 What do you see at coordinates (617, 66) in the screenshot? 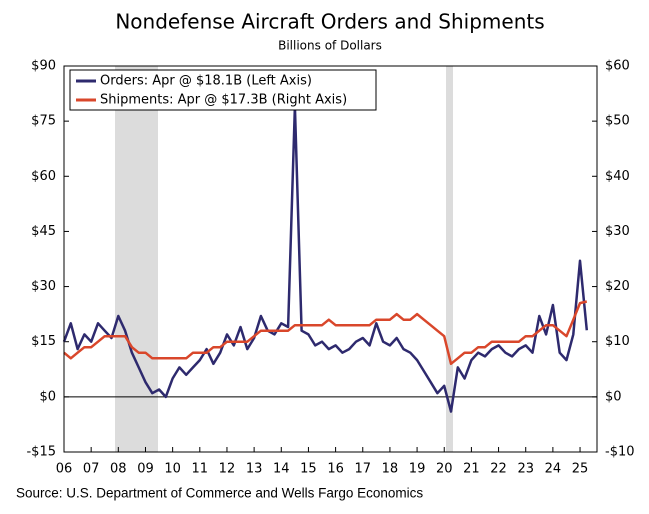
I see `y2-tick-label: $60` at bounding box center [617, 66].